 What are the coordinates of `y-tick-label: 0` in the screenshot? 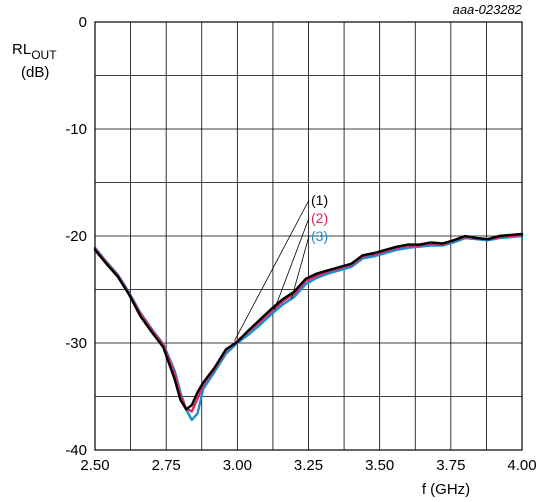 It's located at (83, 22).